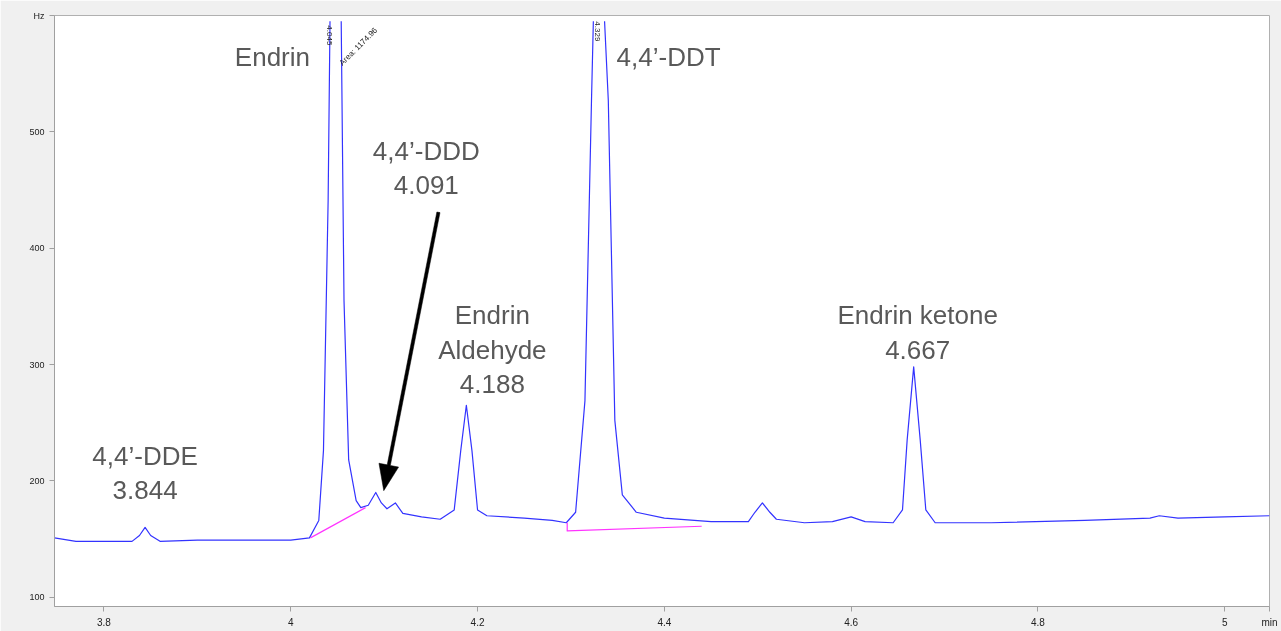 This screenshot has height=631, width=1281. Describe the element at coordinates (37, 248) in the screenshot. I see `y-tick-label: 400` at that location.